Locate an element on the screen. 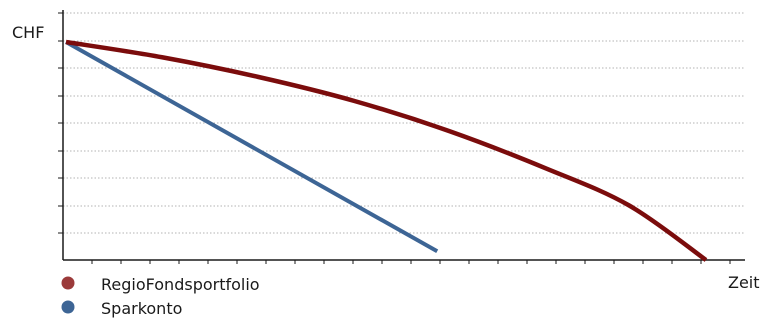 The image size is (770, 320). legend-marker-sparkonto is located at coordinates (68, 307).